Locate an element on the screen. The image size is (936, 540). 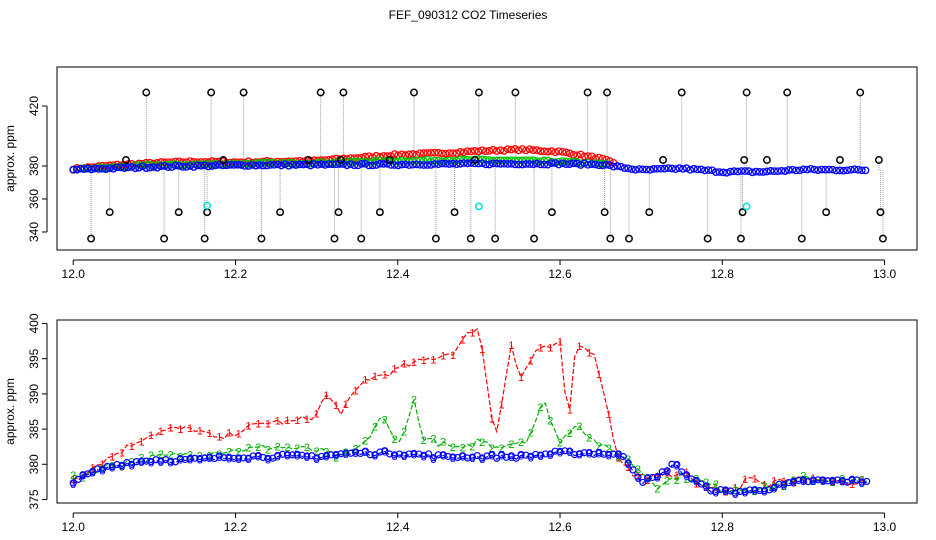
flagged-point is located at coordinates (746, 206).